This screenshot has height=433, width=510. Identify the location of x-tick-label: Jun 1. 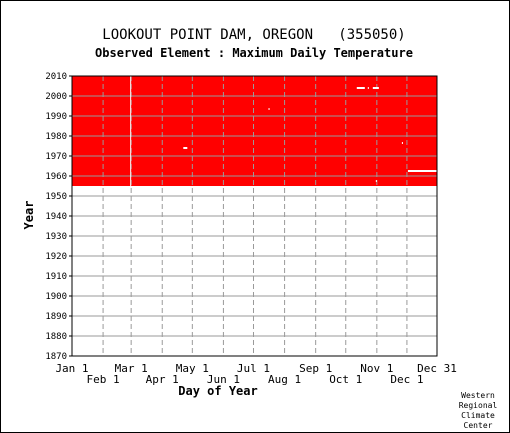
(223, 379).